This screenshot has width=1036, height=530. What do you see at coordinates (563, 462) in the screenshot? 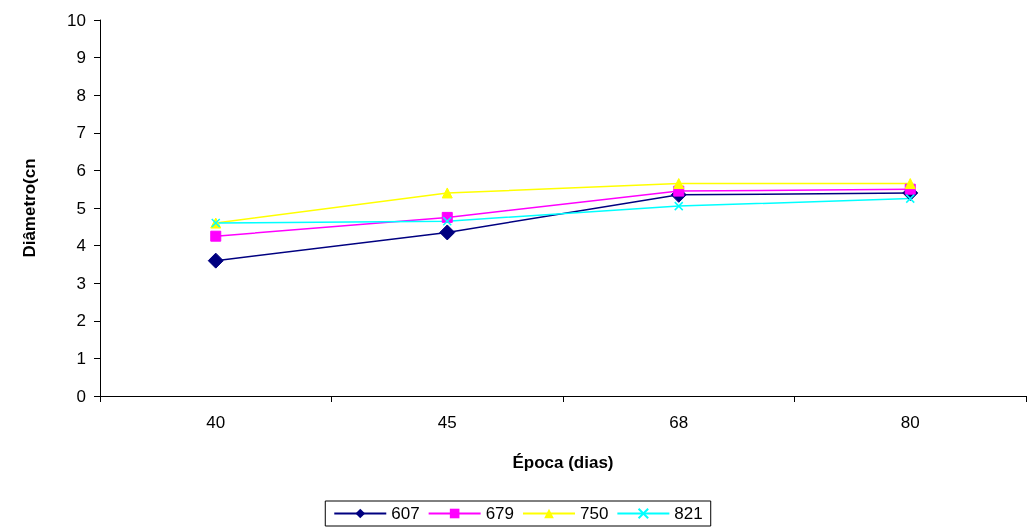
I see `x-axis-title: Época (dias)` at bounding box center [563, 462].